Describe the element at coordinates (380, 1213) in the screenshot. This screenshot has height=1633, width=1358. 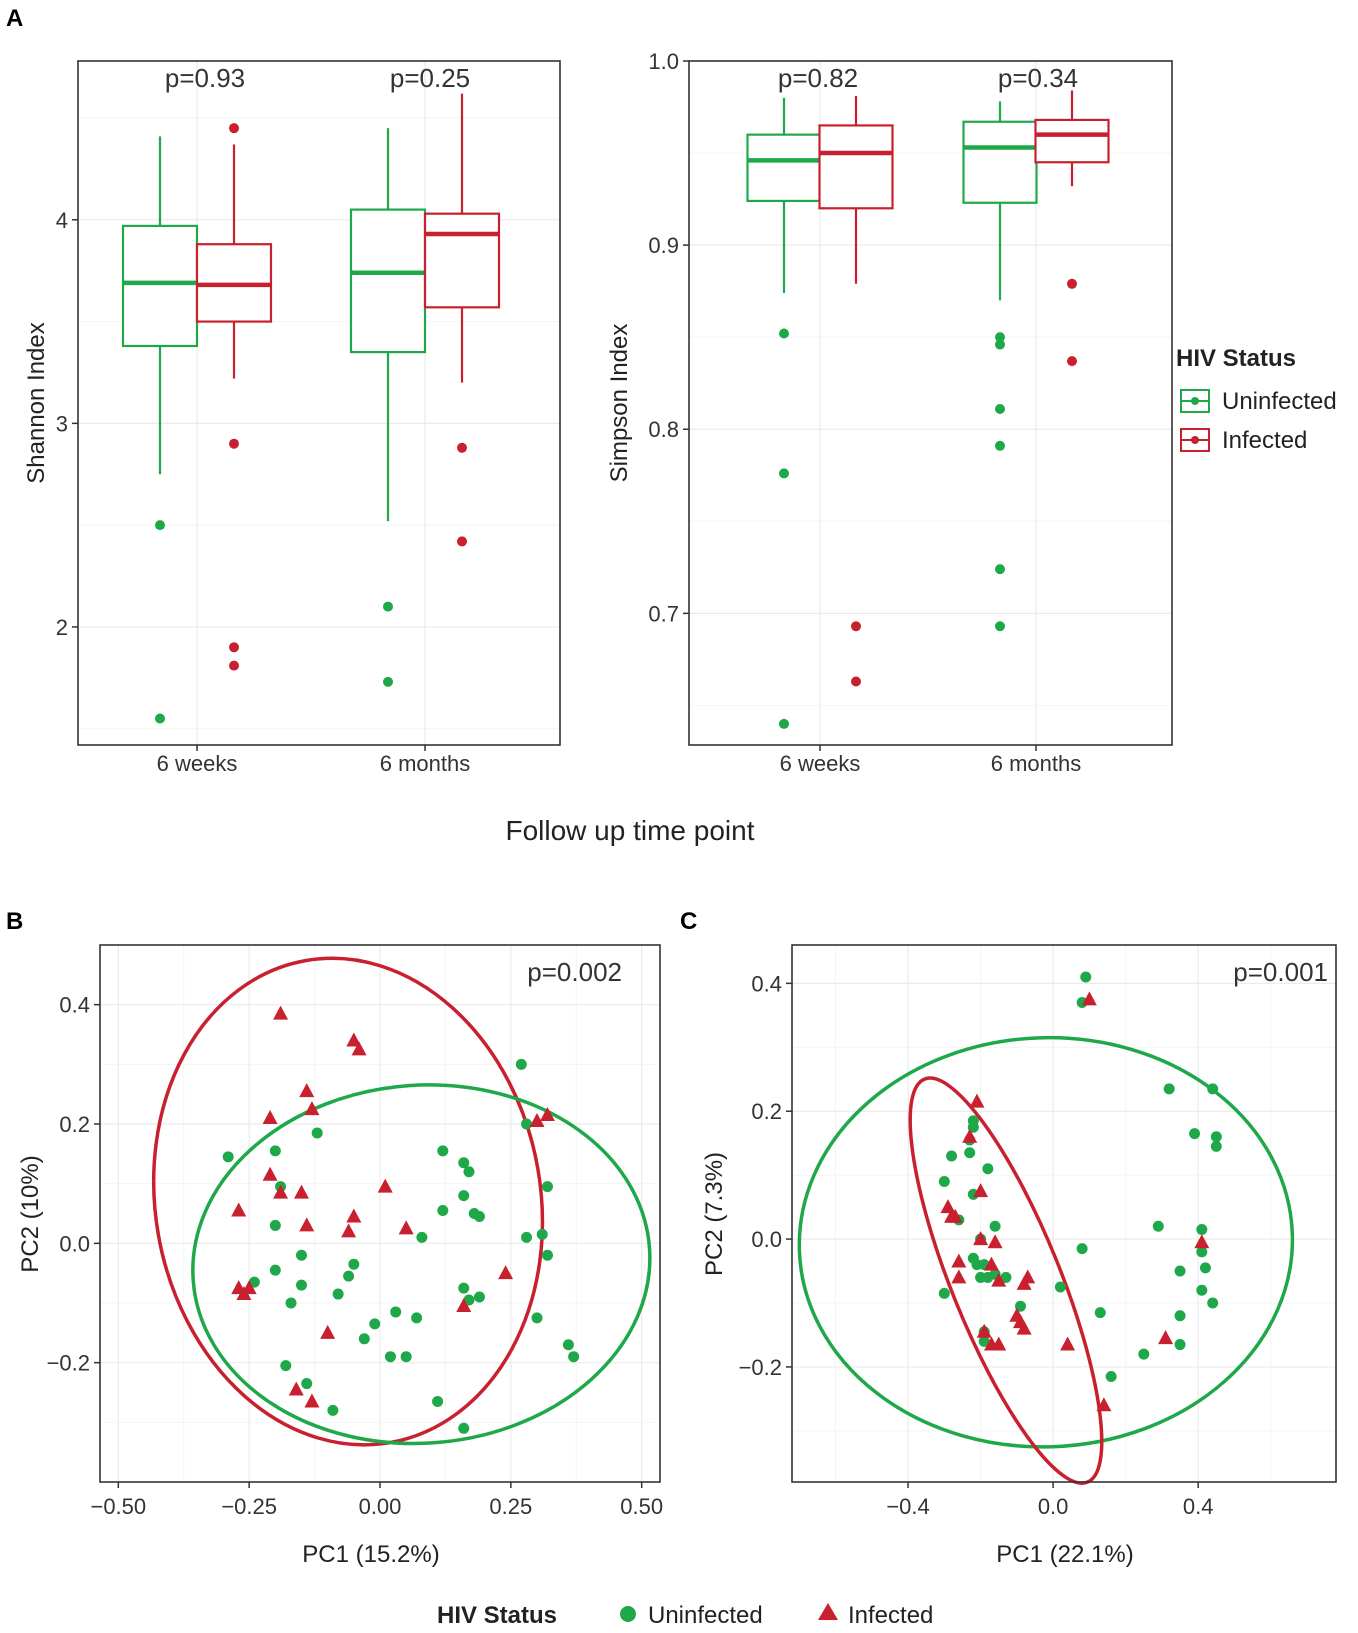
I see `pca-b-gridlines` at that location.